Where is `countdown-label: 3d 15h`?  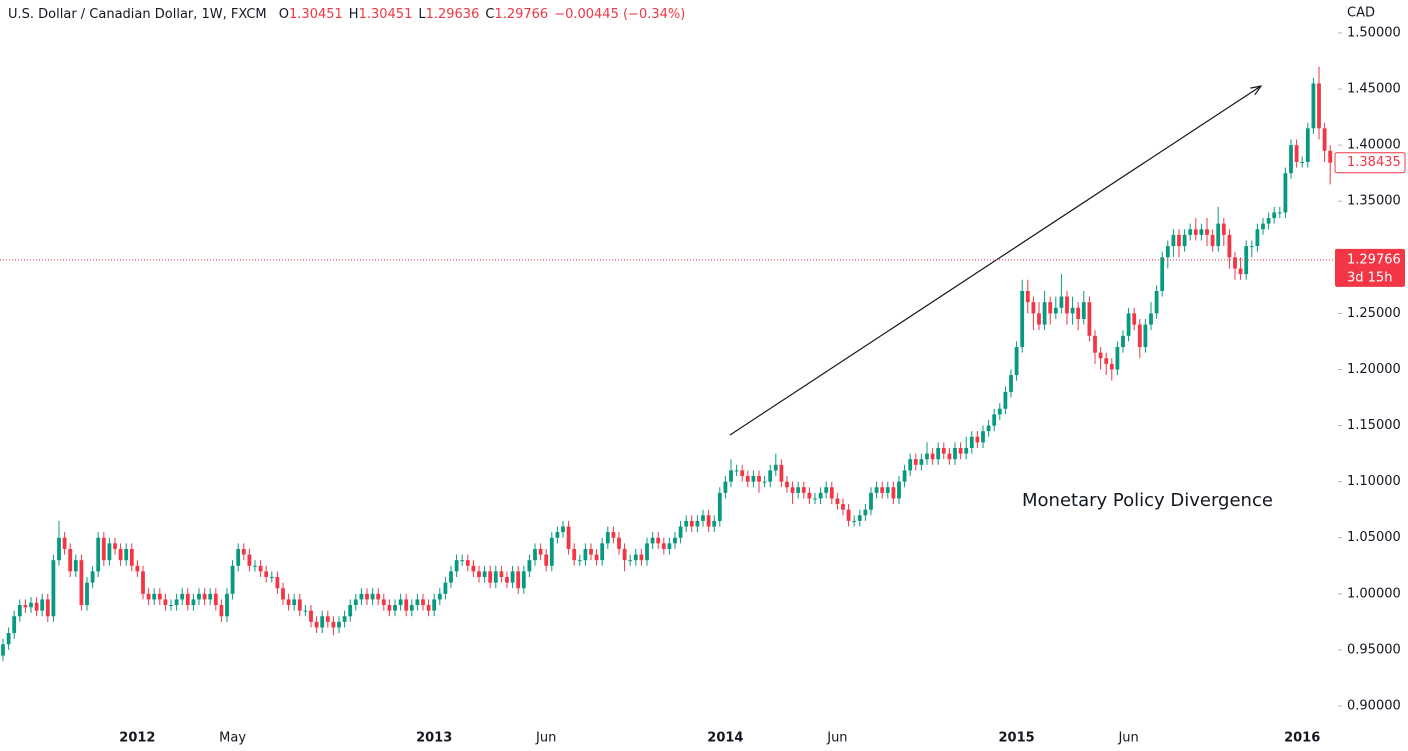 countdown-label: 3d 15h is located at coordinates (1369, 277).